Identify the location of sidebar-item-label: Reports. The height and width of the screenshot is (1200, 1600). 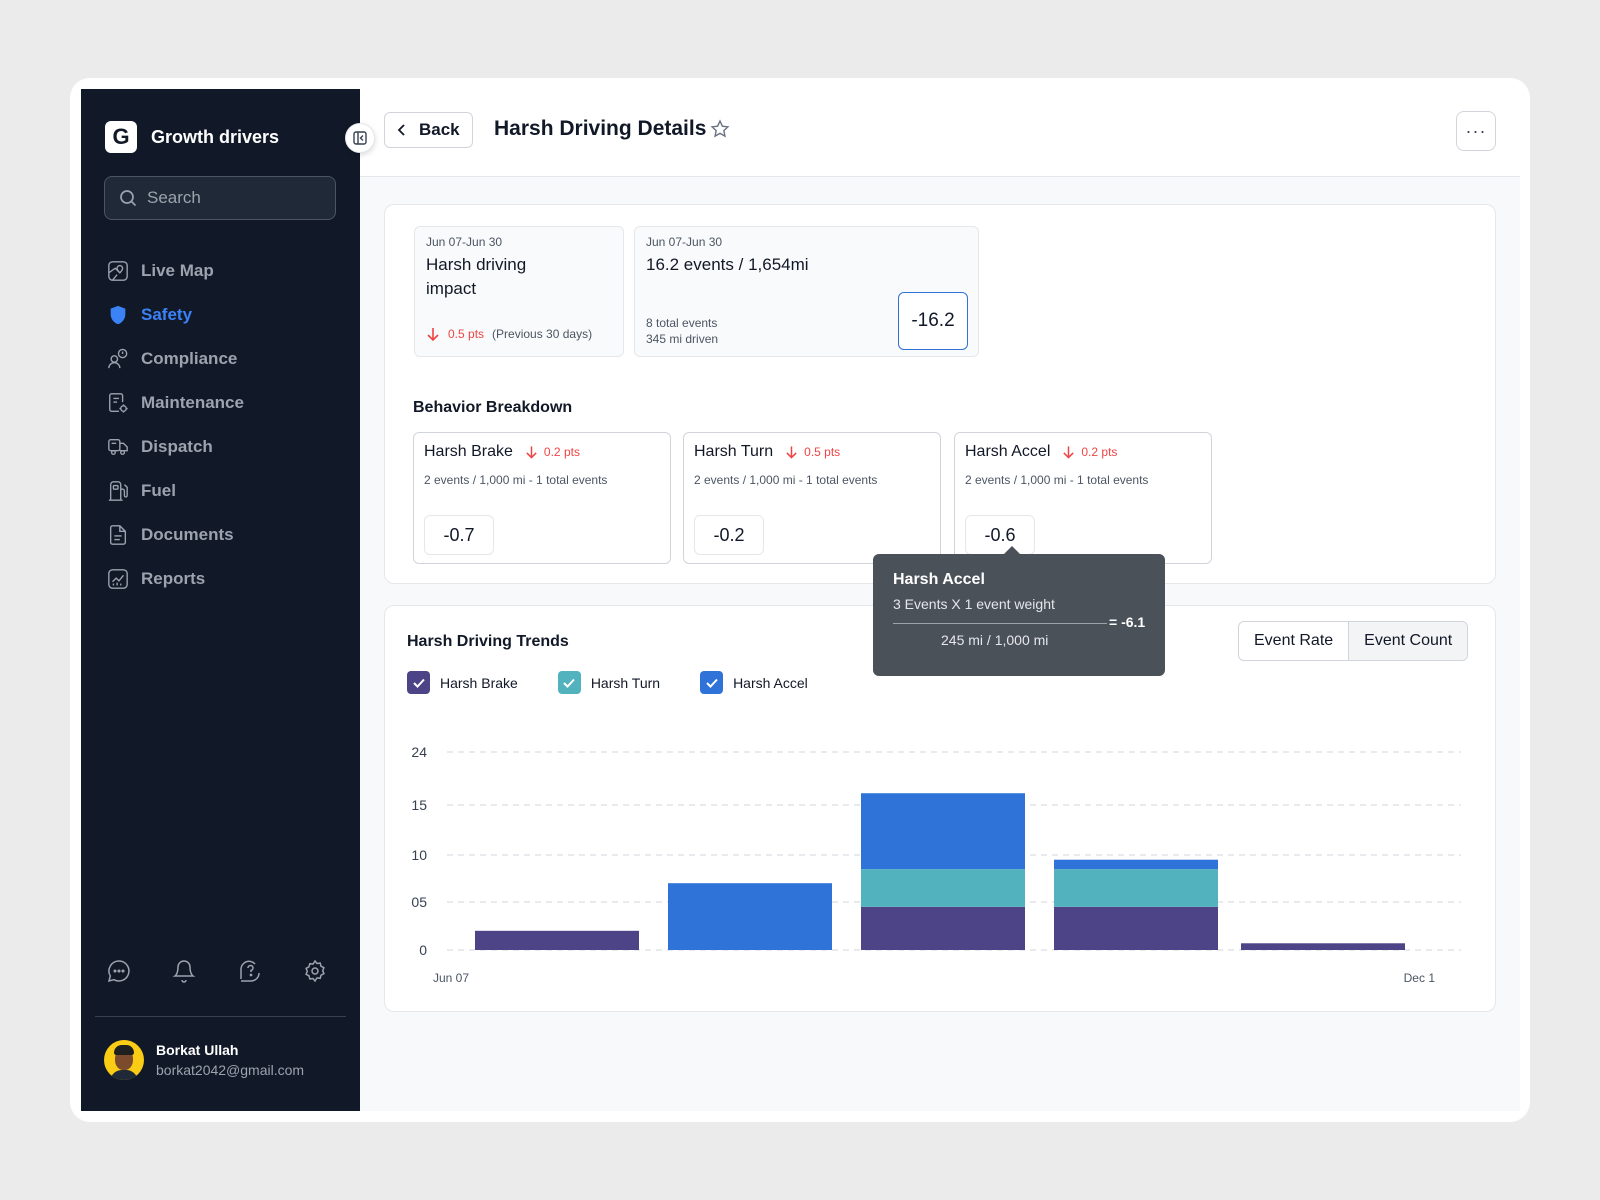
(173, 578).